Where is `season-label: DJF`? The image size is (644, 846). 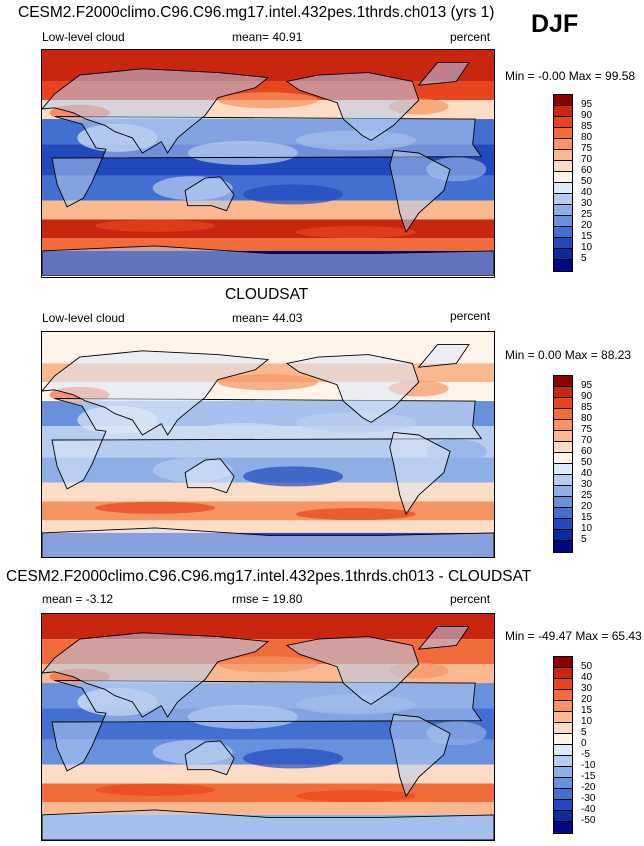 season-label: DJF is located at coordinates (555, 24).